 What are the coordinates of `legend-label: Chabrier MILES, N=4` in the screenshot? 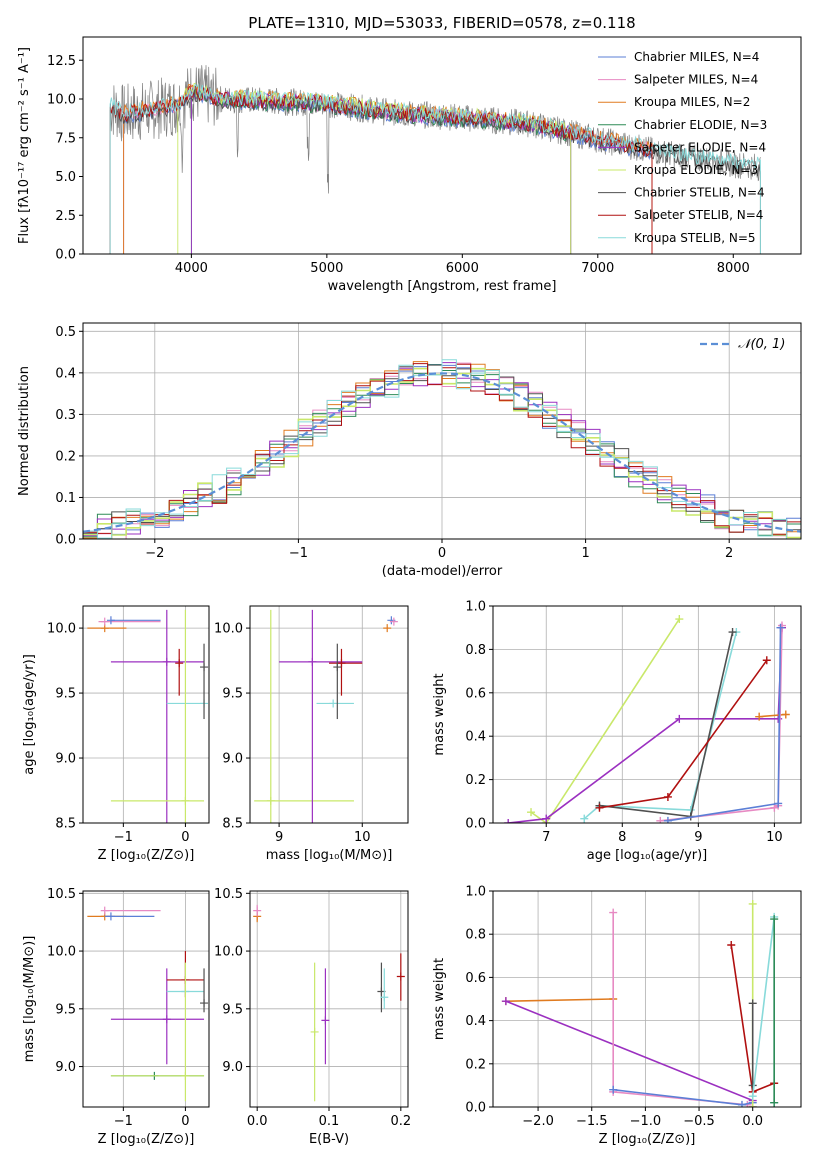 It's located at (696, 57).